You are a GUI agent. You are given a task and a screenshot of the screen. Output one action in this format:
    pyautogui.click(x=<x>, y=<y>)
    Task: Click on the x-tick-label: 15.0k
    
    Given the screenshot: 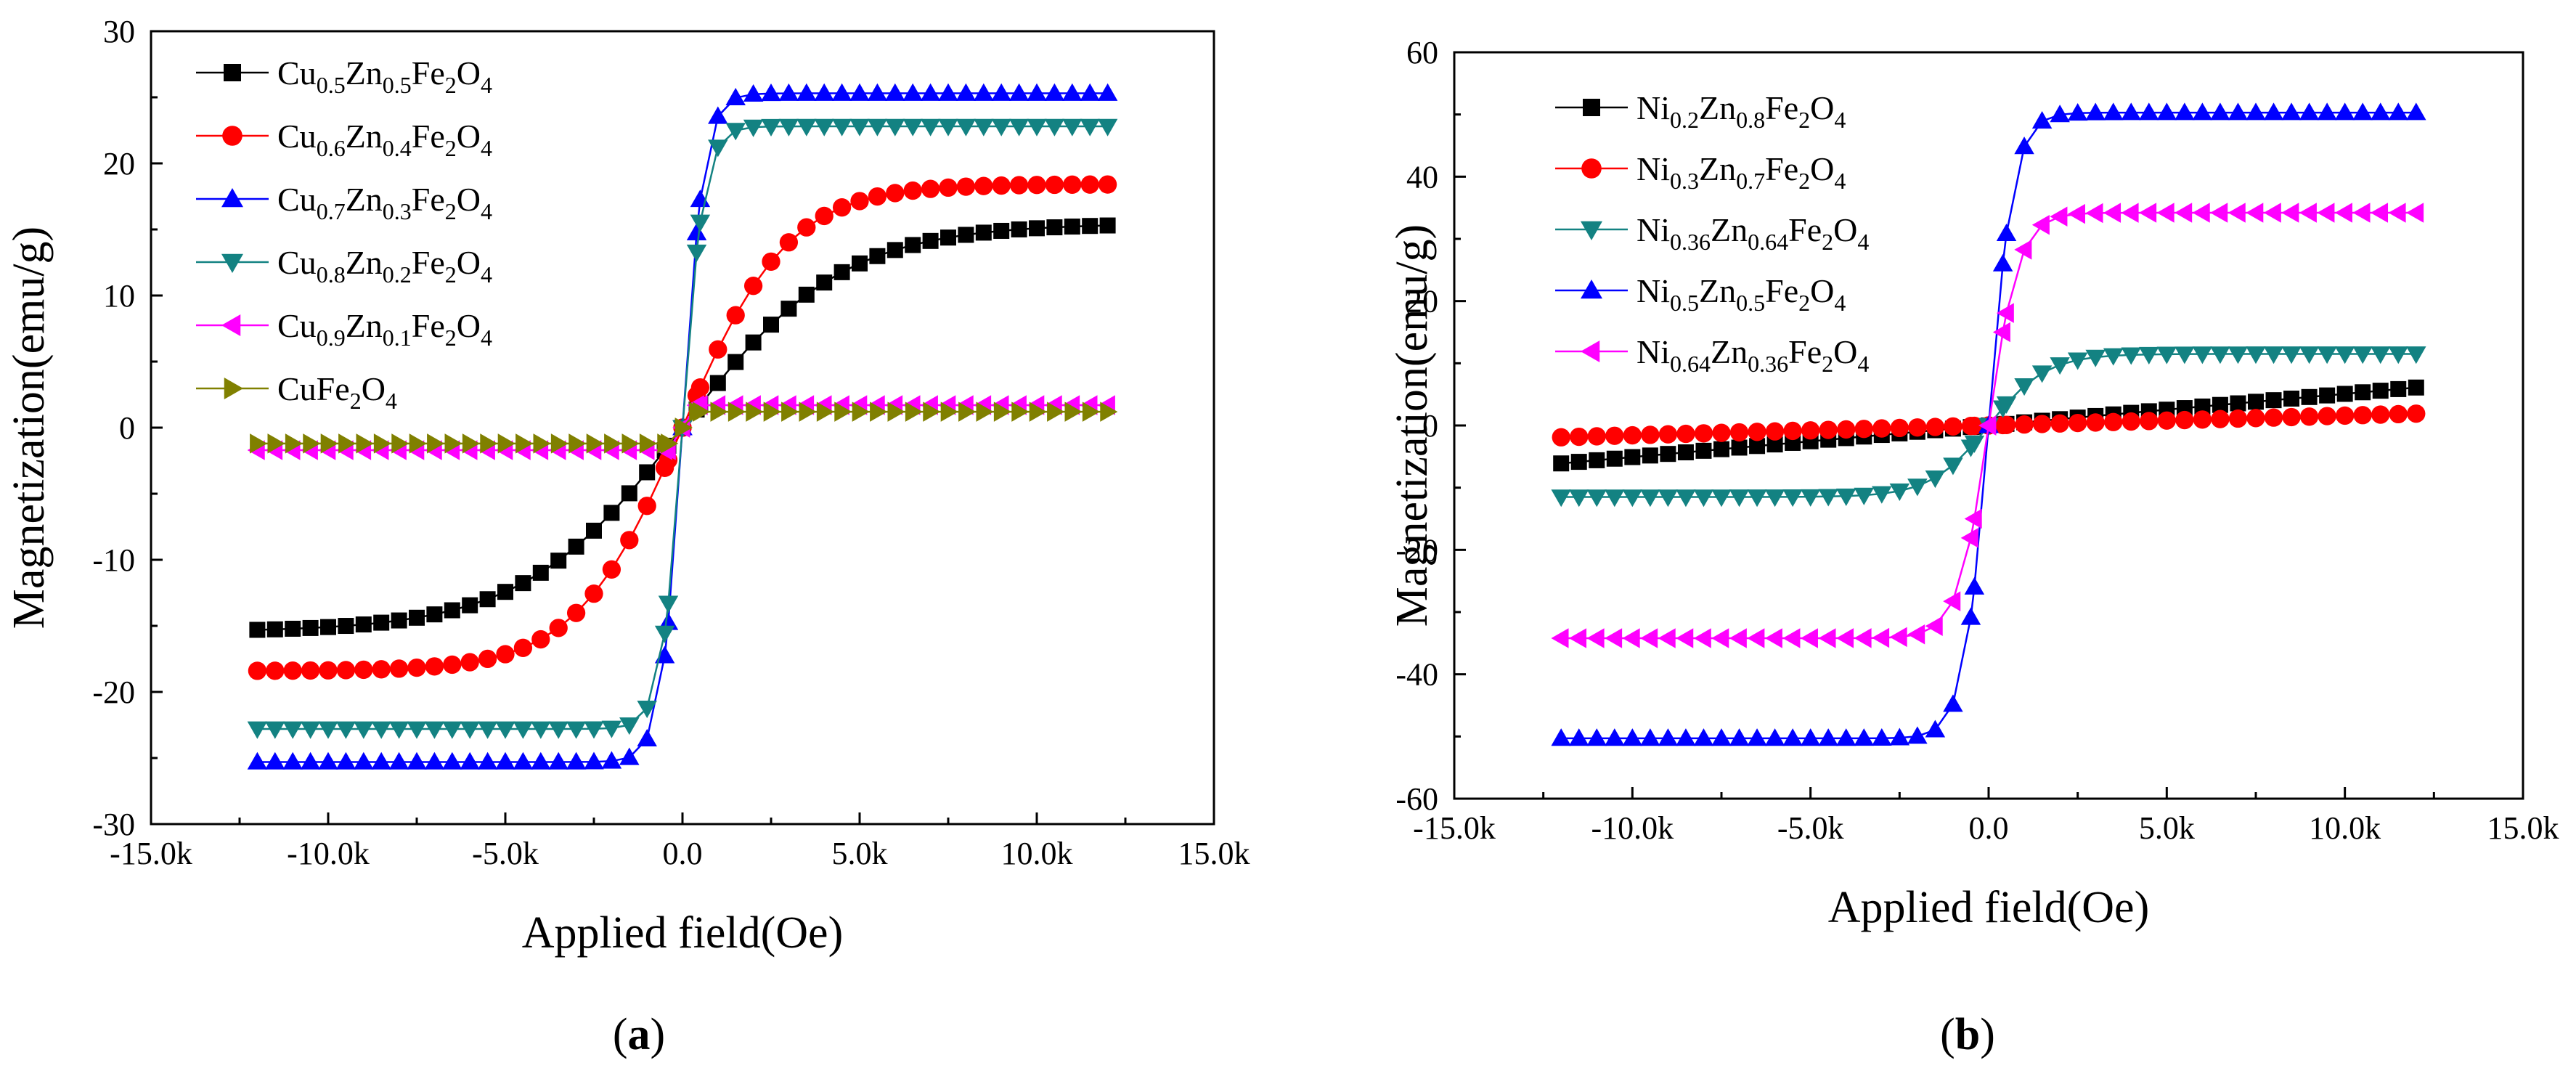 What is the action you would take?
    pyautogui.click(x=2523, y=828)
    